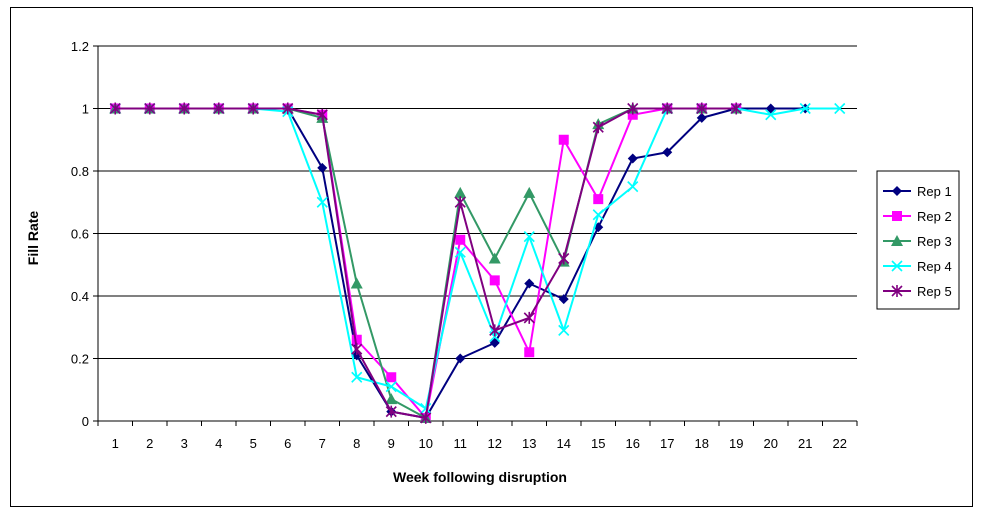  What do you see at coordinates (934, 191) in the screenshot?
I see `legend-label-rep-1: Rep 1` at bounding box center [934, 191].